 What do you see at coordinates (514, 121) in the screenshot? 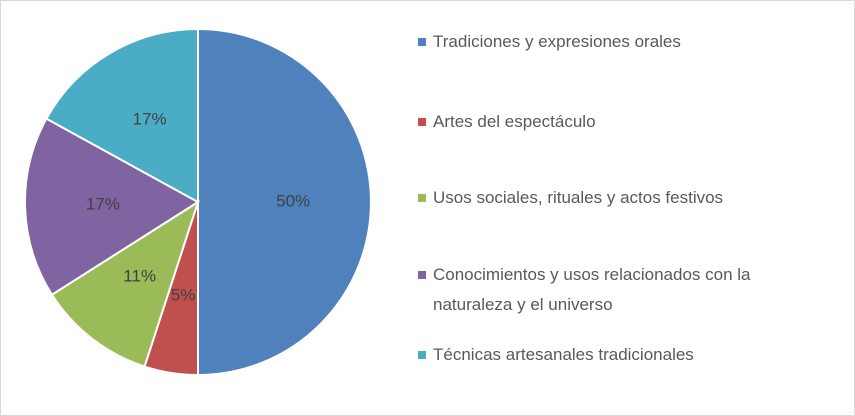
I see `legend-label: Artes del espectáculo` at bounding box center [514, 121].